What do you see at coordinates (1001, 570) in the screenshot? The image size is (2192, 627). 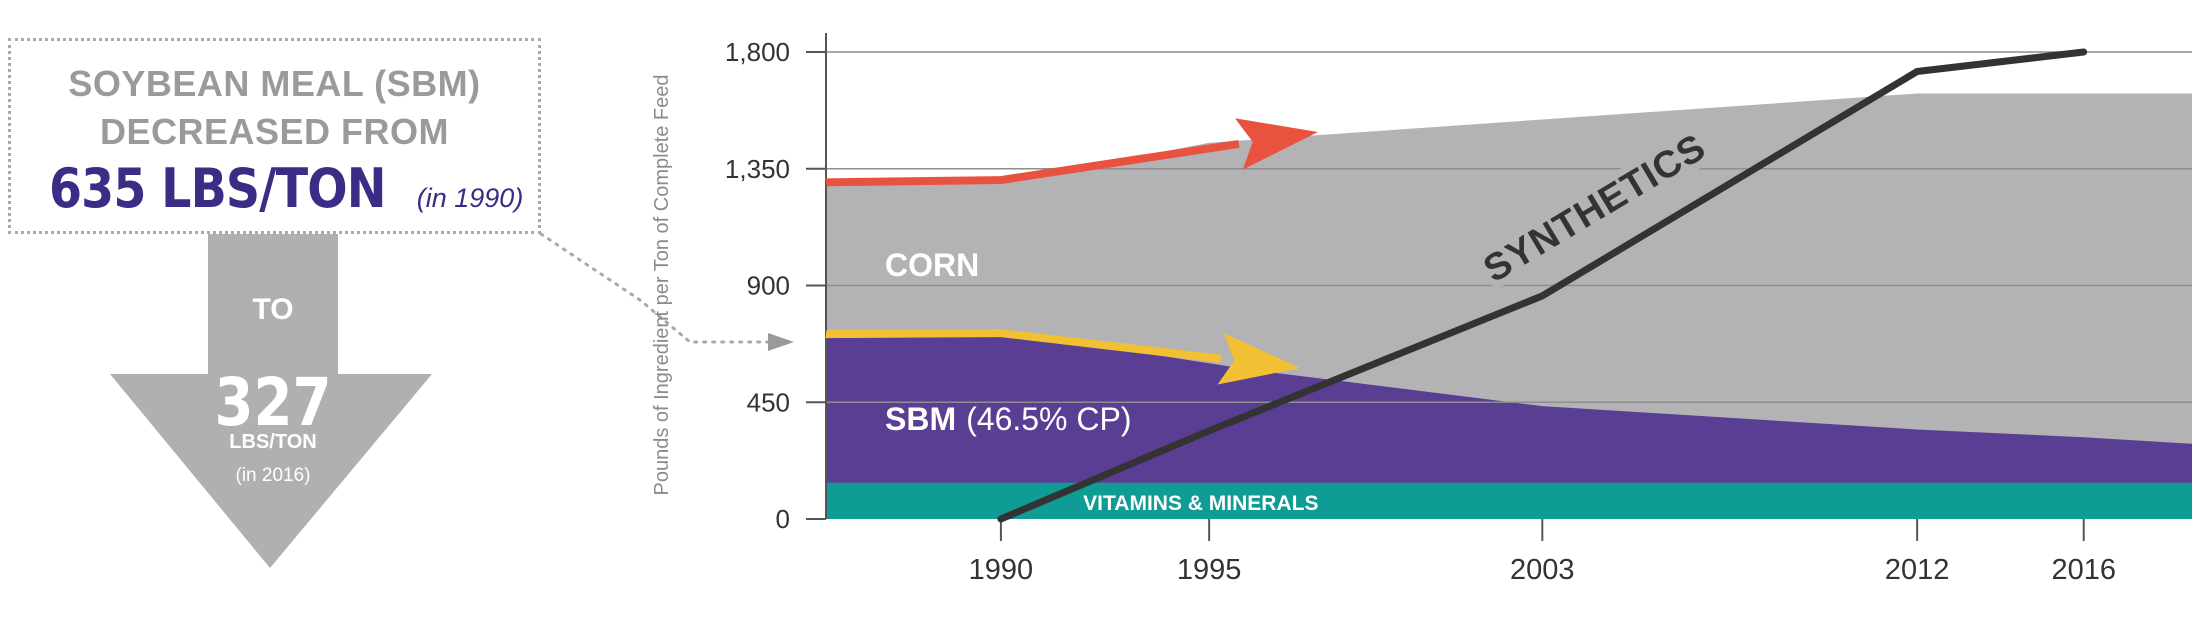 I see `x-tick-label: 1990` at bounding box center [1001, 570].